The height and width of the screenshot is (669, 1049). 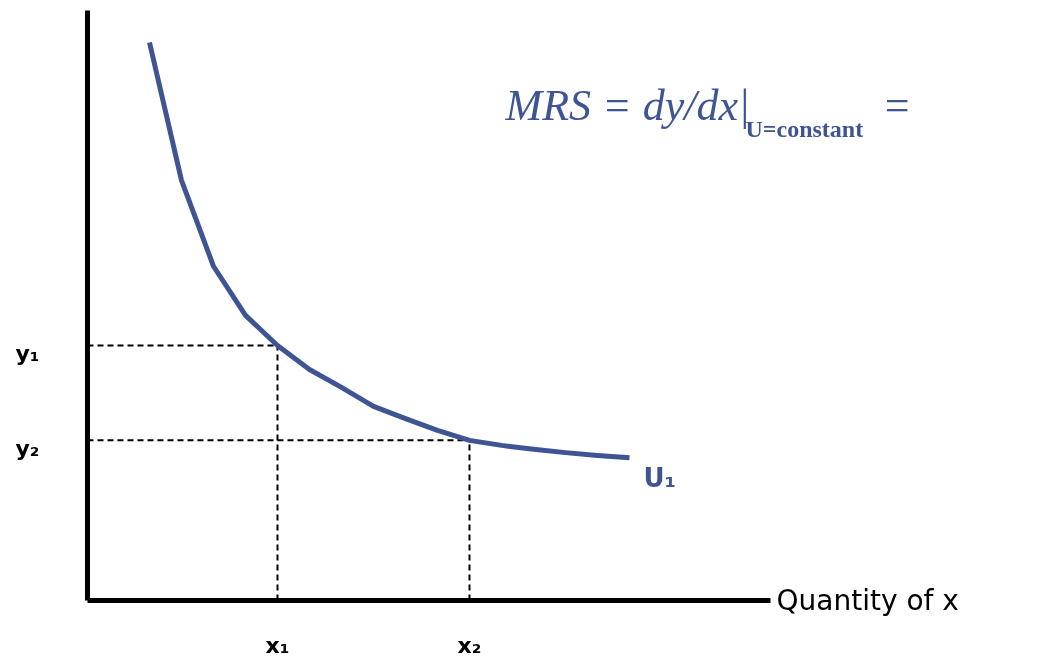 I want to click on x-axis-title: Quantity of x, so click(x=867, y=600).